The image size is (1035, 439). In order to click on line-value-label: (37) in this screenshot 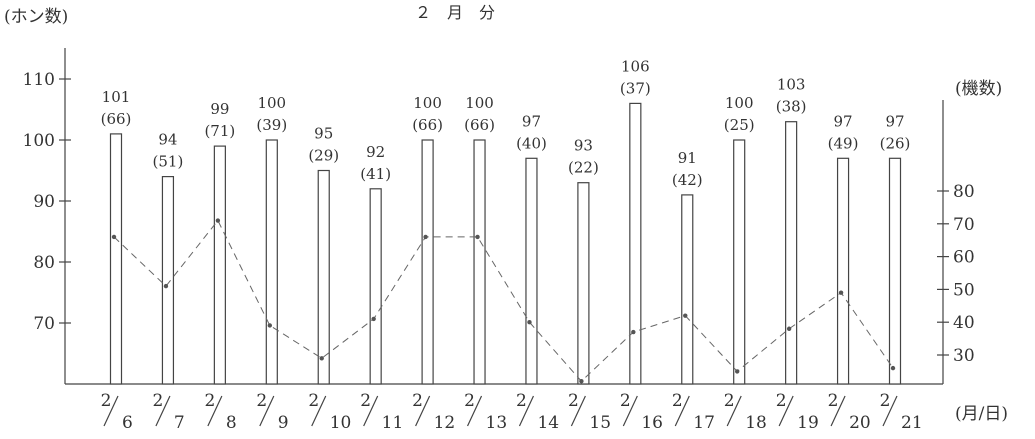, I will do `click(635, 88)`.